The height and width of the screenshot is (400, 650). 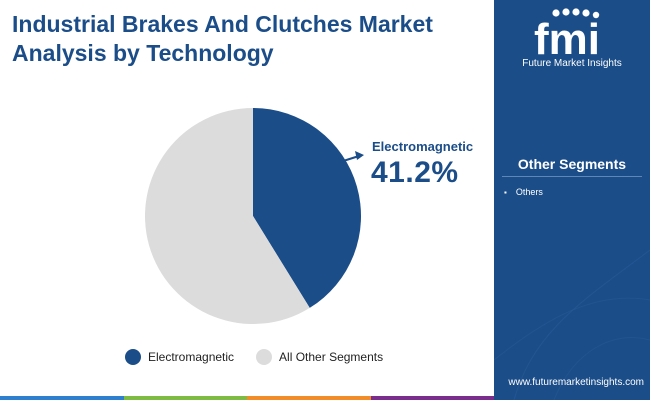 I want to click on other-segments-list: ▪ Others, so click(x=523, y=192).